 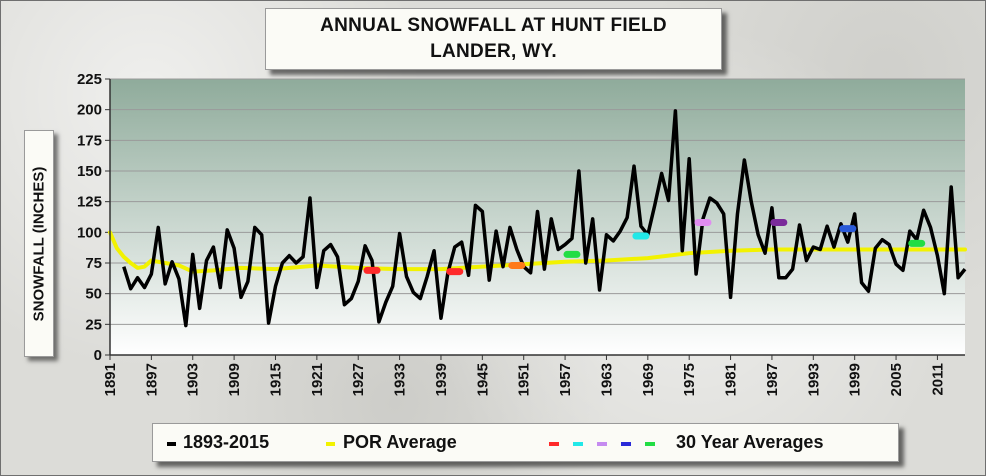 I want to click on thirty-year-average-markers, so click(x=644, y=247).